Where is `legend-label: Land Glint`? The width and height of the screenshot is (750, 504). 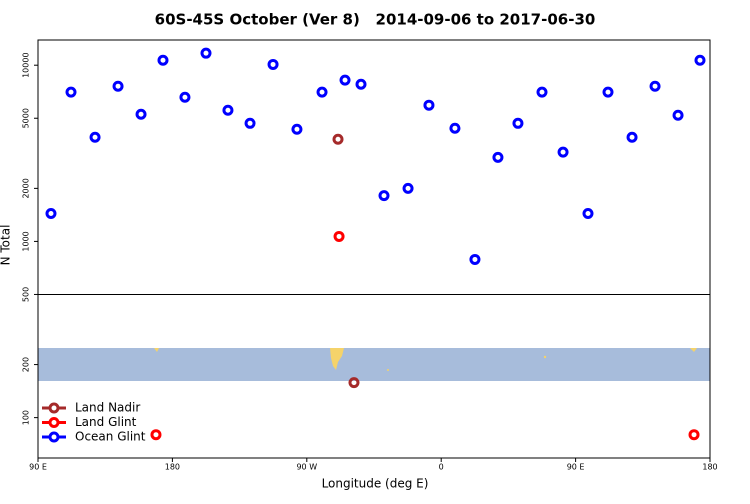
legend-label: Land Glint is located at coordinates (106, 422).